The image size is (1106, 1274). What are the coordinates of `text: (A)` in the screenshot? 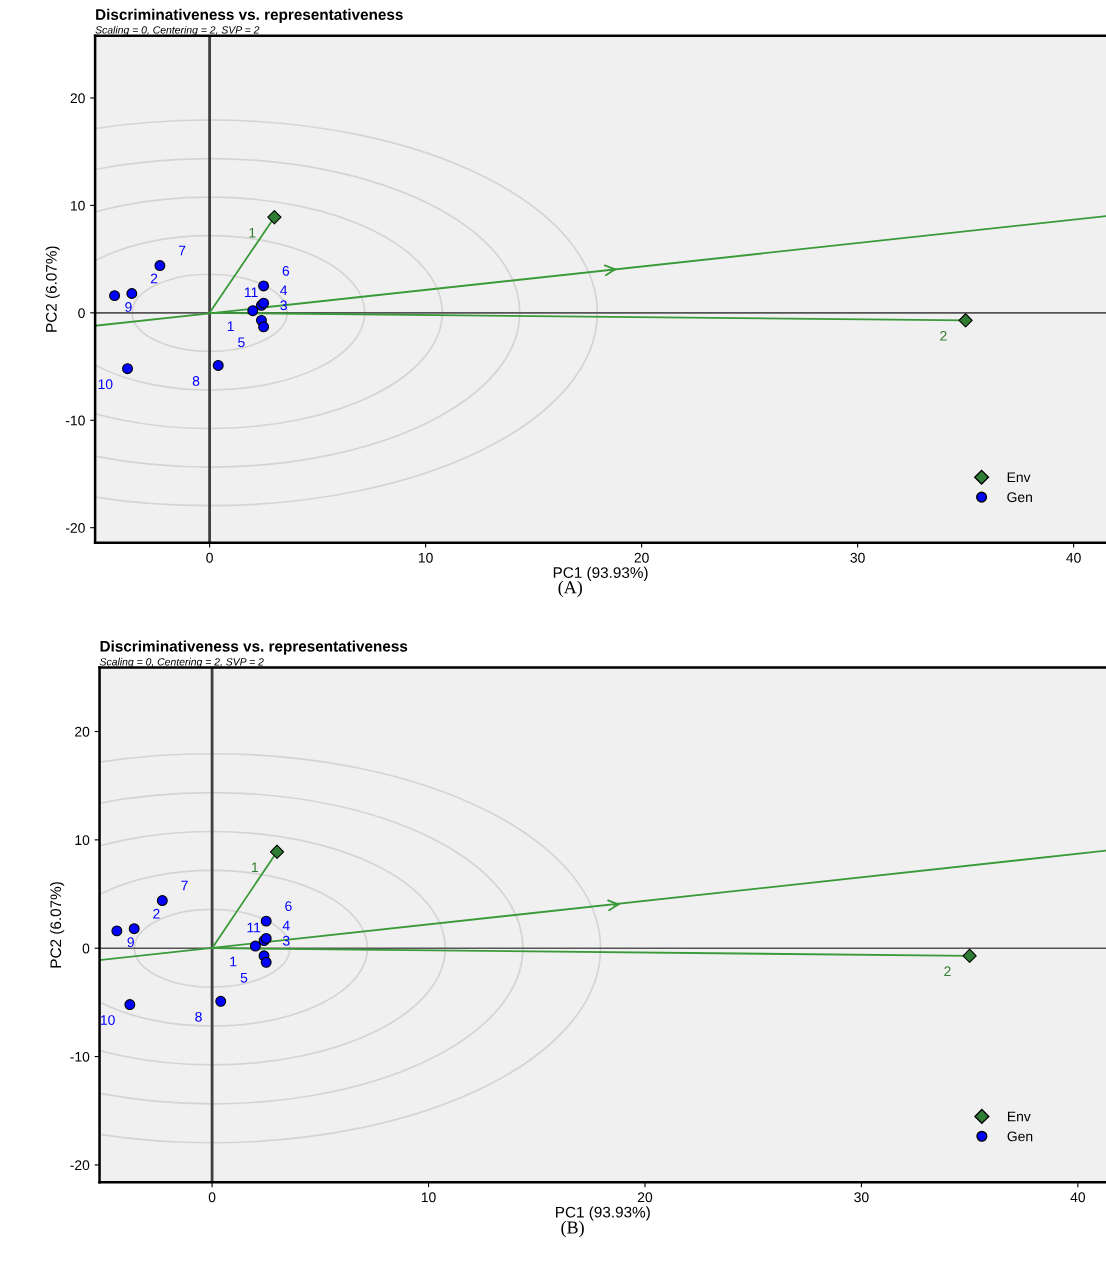 It's located at (570, 589).